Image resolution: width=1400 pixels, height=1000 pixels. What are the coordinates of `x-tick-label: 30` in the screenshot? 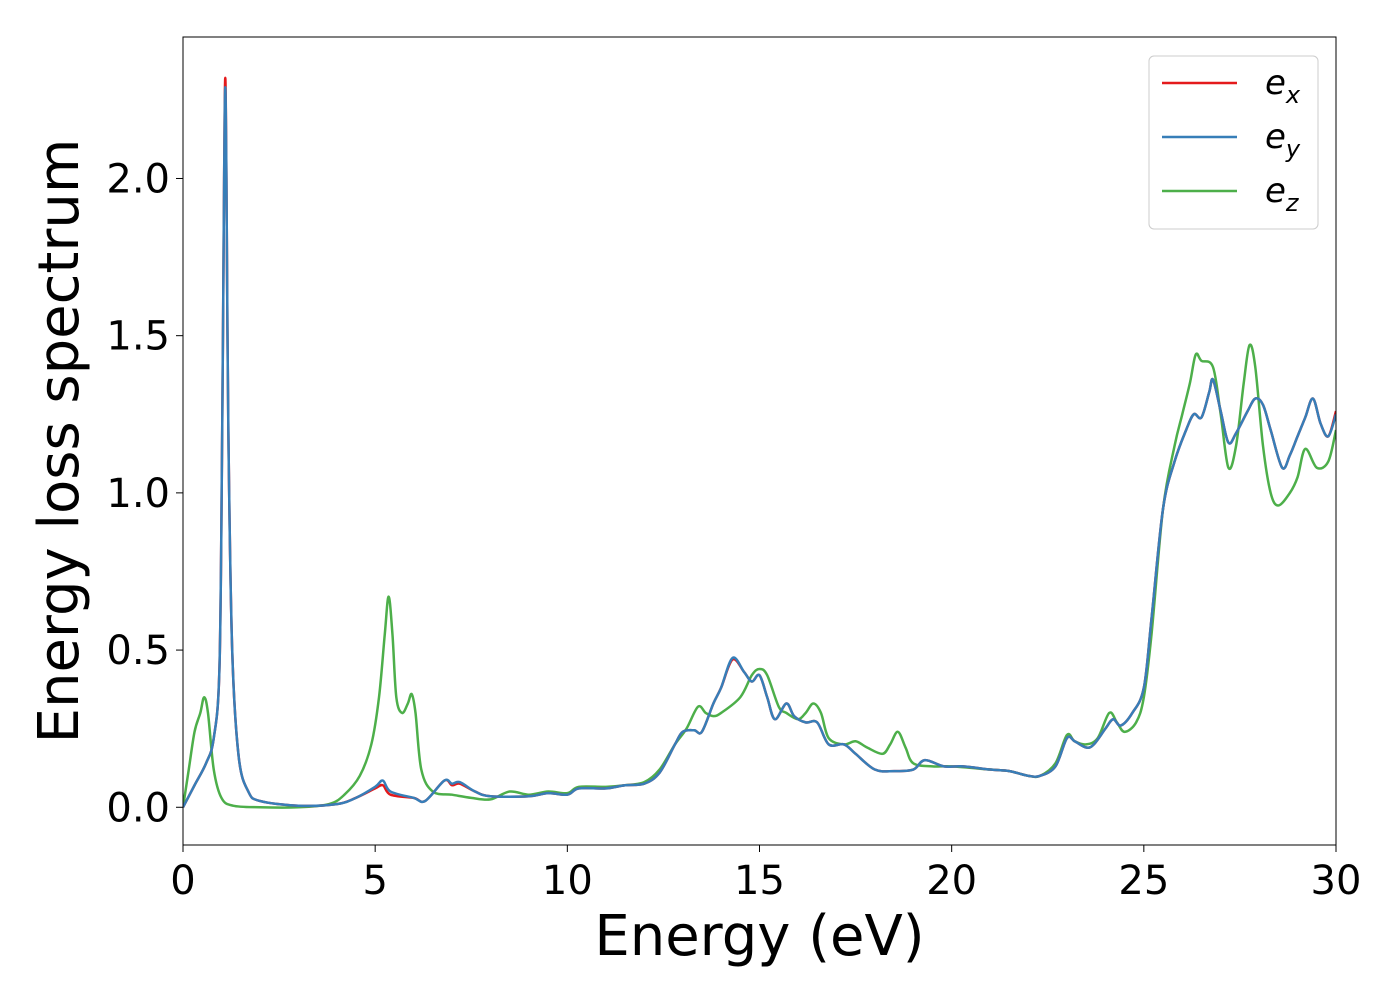 It's located at (1336, 881).